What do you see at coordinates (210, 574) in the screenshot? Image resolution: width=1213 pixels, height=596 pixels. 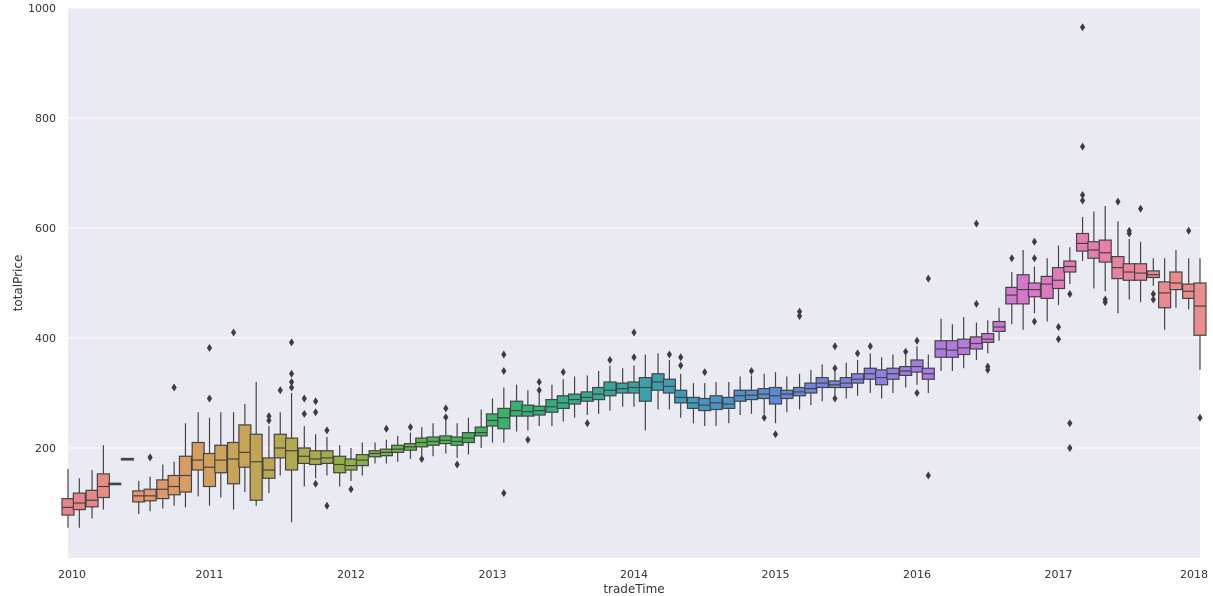 I see `x-tick-label: 2011` at bounding box center [210, 574].